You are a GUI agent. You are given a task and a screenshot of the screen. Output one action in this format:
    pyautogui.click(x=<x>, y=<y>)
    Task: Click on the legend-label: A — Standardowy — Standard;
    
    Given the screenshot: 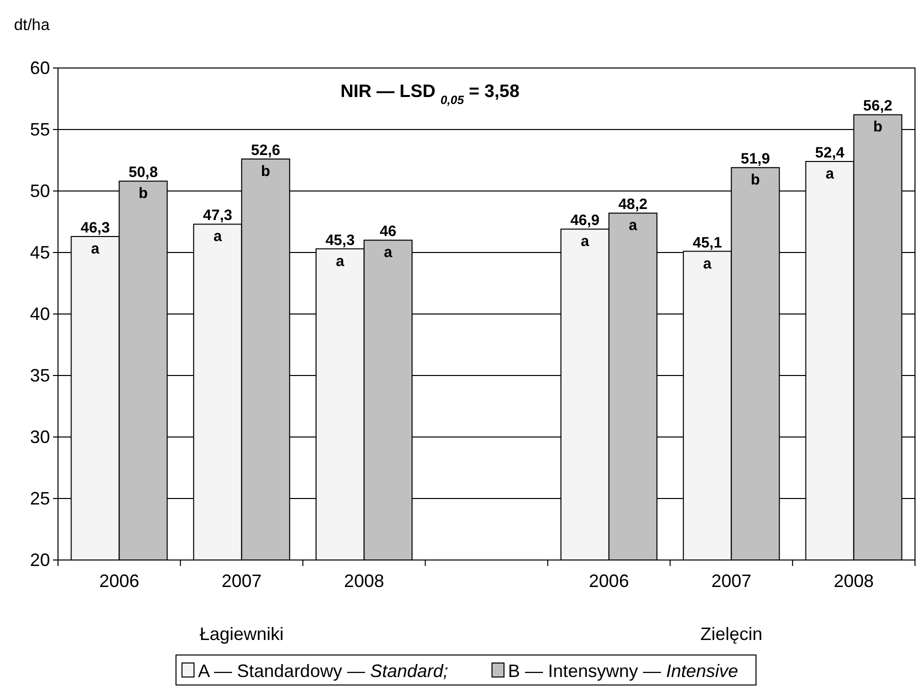 What is the action you would take?
    pyautogui.click(x=323, y=671)
    